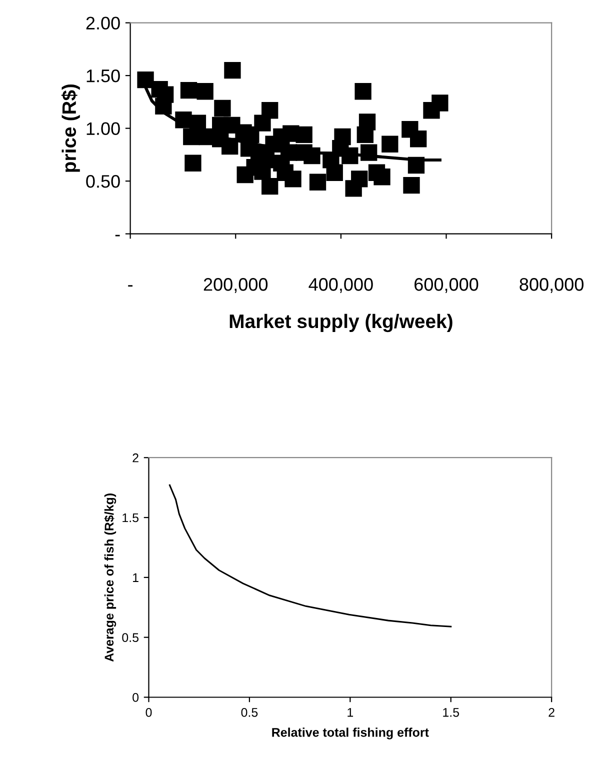  I want to click on y-tick-label: 2, so click(135, 457).